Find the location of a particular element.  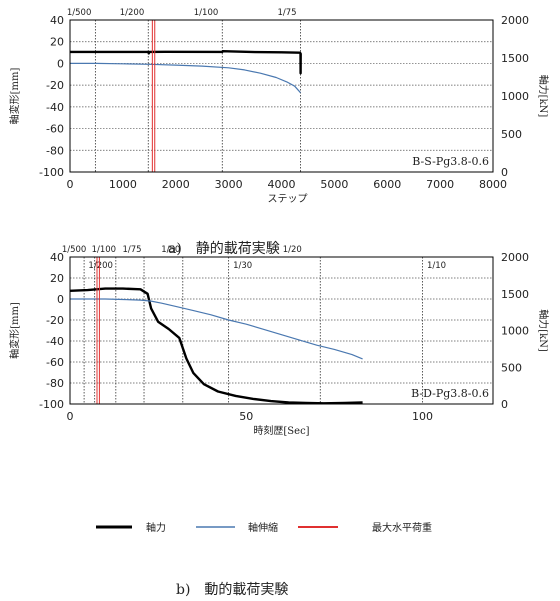

x-axis-label: 時刻歴[Sec] is located at coordinates (281, 430).